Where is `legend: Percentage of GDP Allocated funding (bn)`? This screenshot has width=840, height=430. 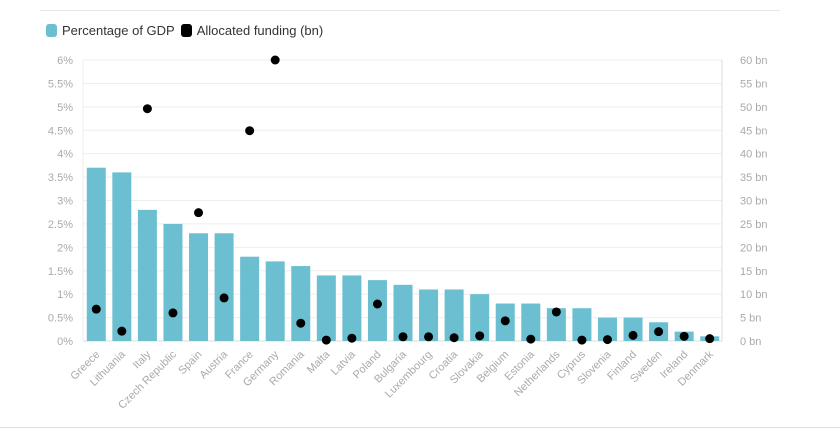 legend: Percentage of GDP Allocated funding (bn) is located at coordinates (184, 30).